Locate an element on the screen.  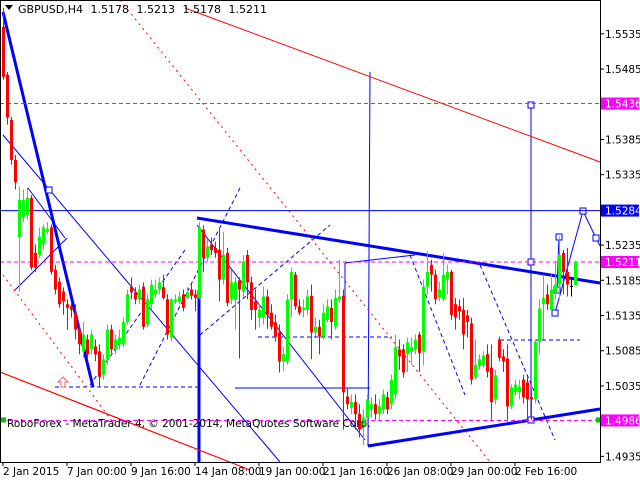
triangle-down-icon is located at coordinates (9, 7).